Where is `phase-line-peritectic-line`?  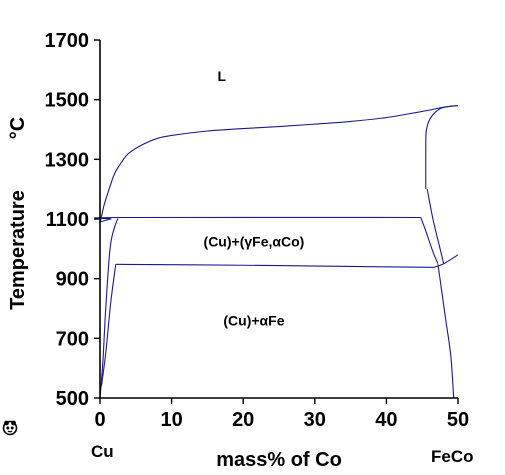 phase-line-peritectic-line is located at coordinates (257, 219).